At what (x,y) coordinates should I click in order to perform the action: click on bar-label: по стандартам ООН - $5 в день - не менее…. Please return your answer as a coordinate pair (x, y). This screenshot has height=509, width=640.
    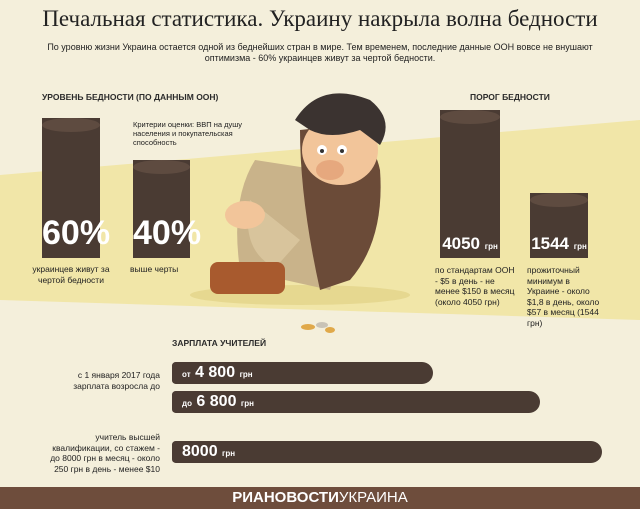
    Looking at the image, I should click on (475, 286).